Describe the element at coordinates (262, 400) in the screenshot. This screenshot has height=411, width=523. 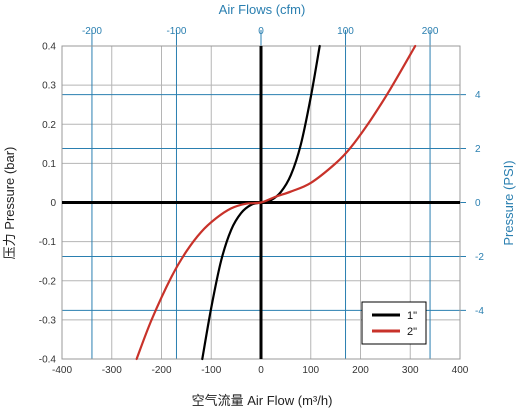
I see `x-axis-label: 空气流量 Air Flow (m³/h)` at that location.